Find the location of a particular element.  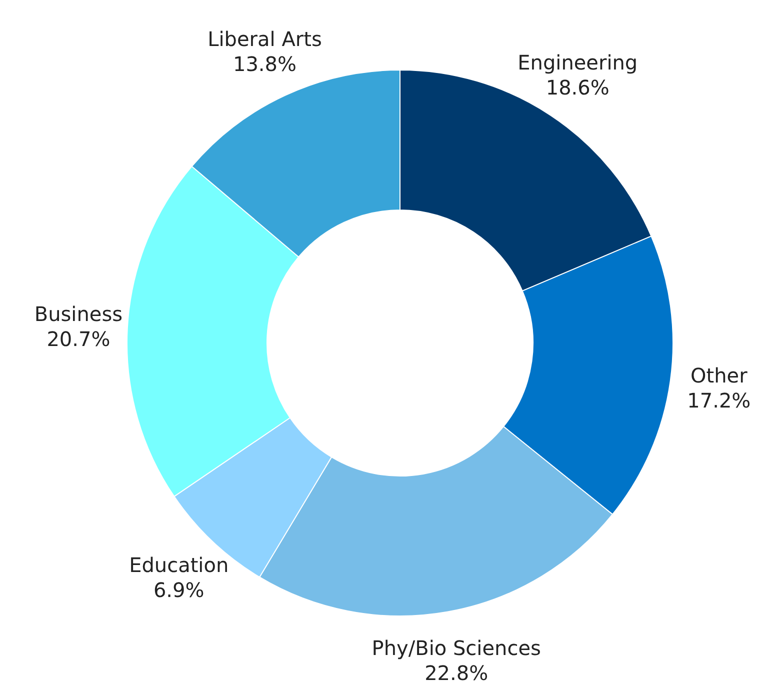

slice-label: Liberal Arts is located at coordinates (265, 38).